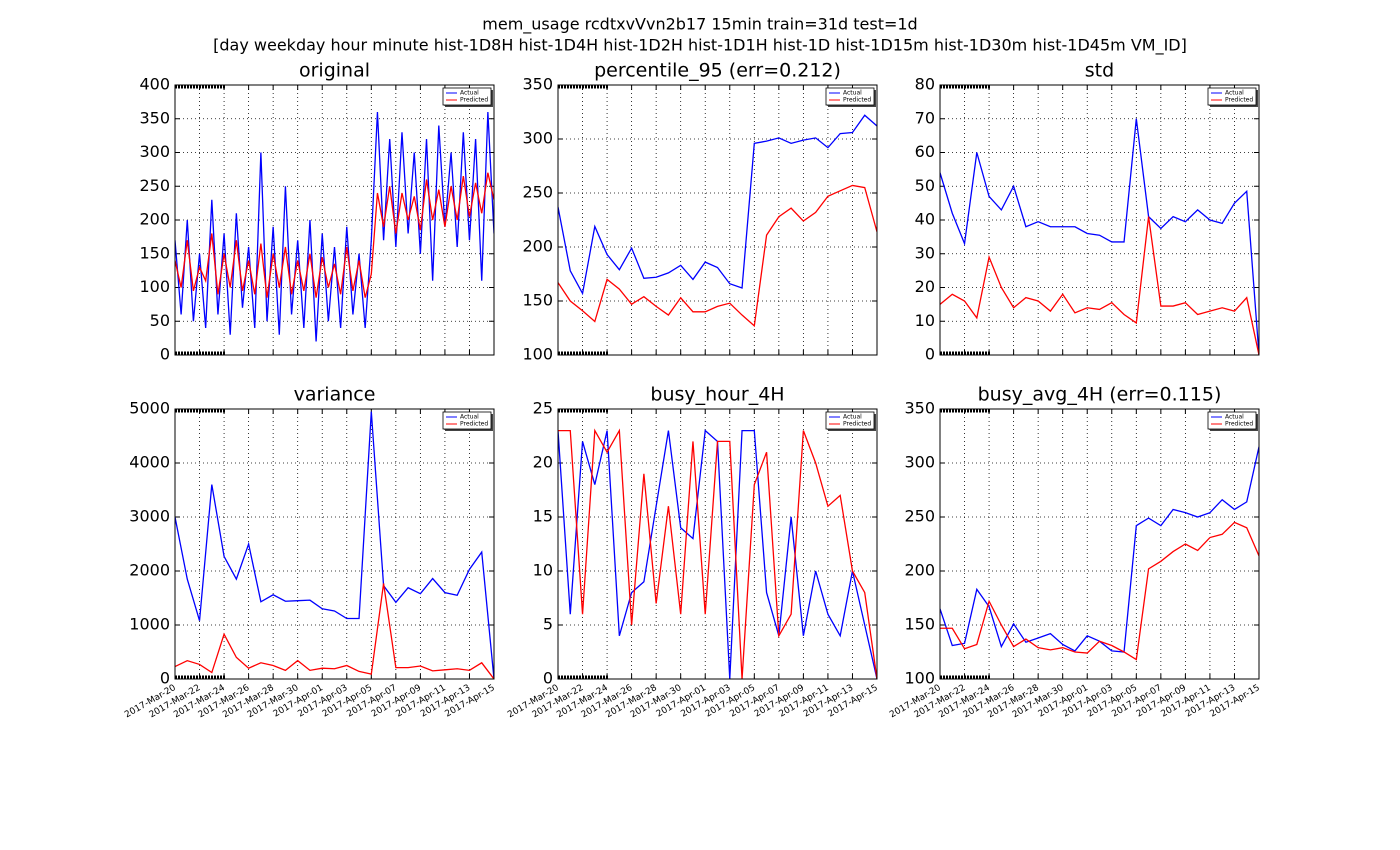 The height and width of the screenshot is (850, 1400). What do you see at coordinates (925, 84) in the screenshot?
I see `y-tick-label: 80` at bounding box center [925, 84].